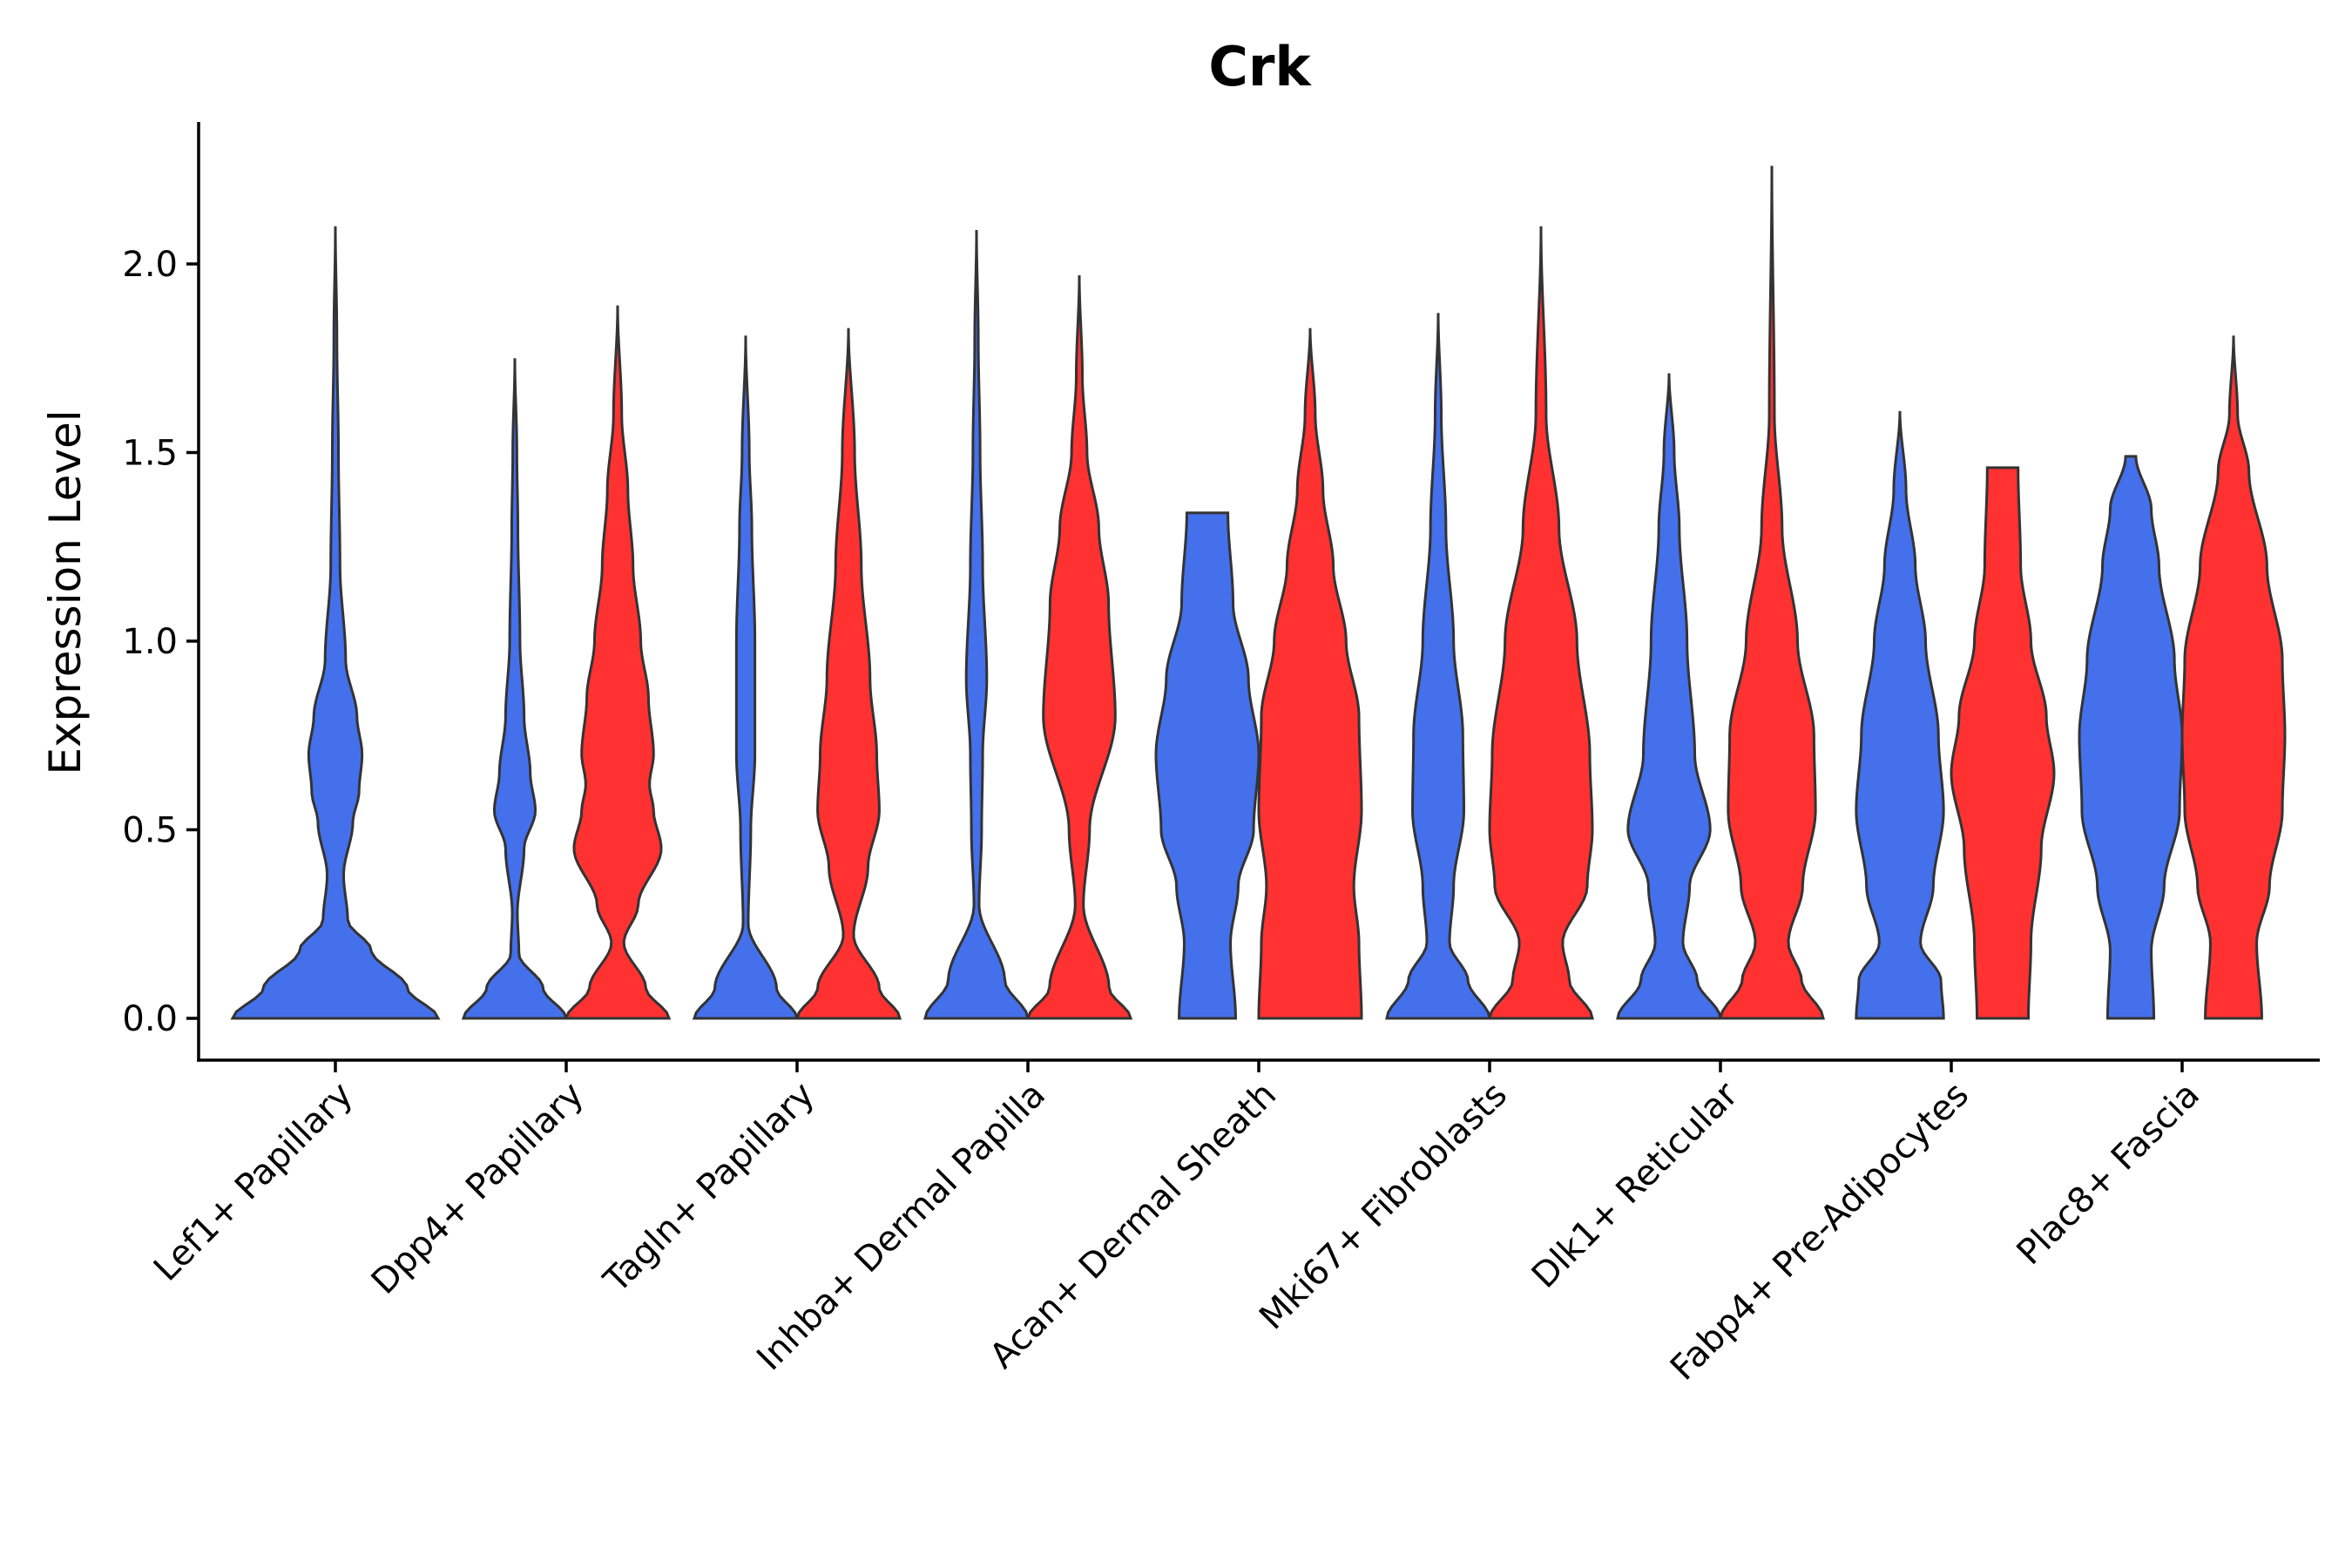  I want to click on x-tick-label: Lef1+ Papillary, so click(253, 1182).